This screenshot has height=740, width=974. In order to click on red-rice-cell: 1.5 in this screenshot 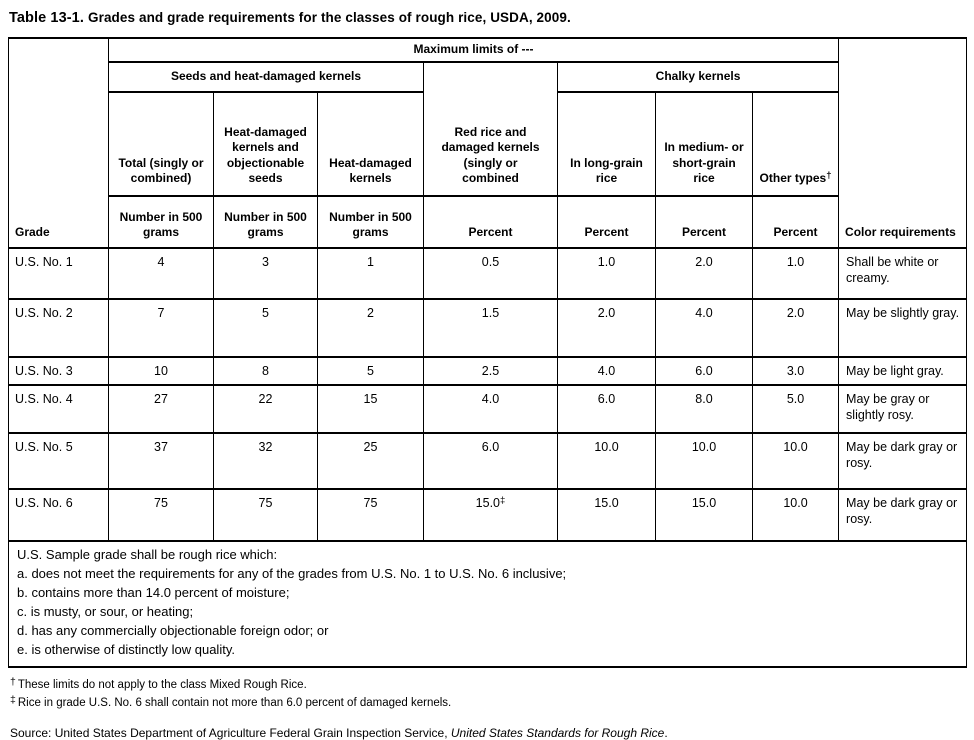, I will do `click(490, 328)`.